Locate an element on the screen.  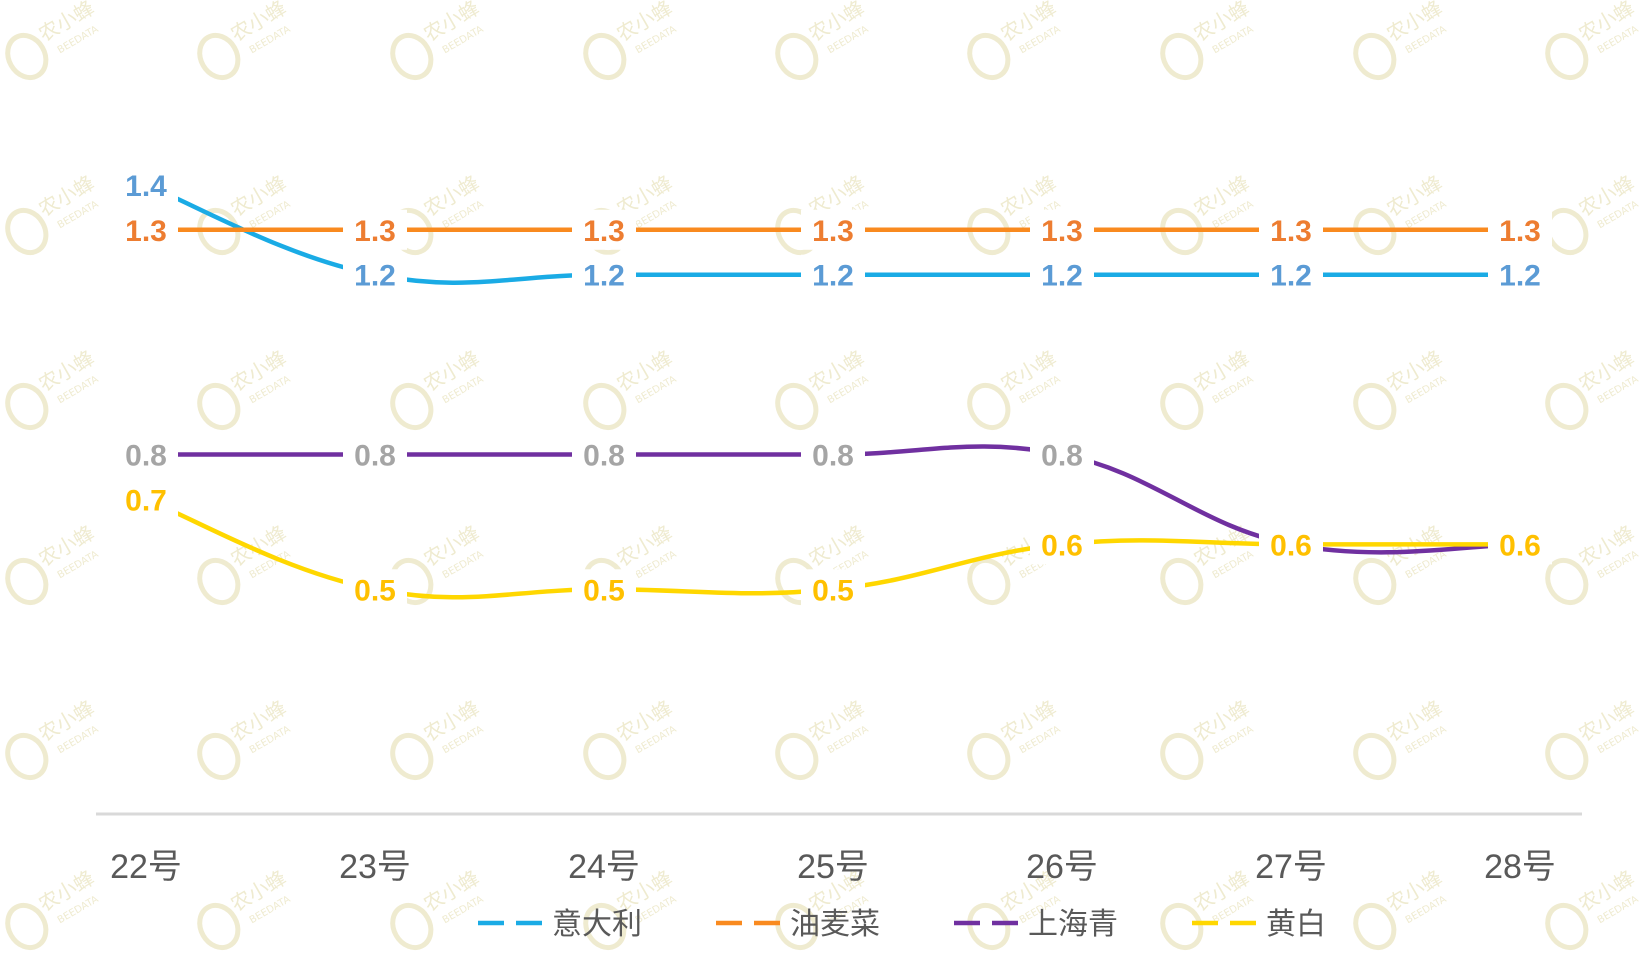
legend-label-3: 黄白 is located at coordinates (1296, 924).